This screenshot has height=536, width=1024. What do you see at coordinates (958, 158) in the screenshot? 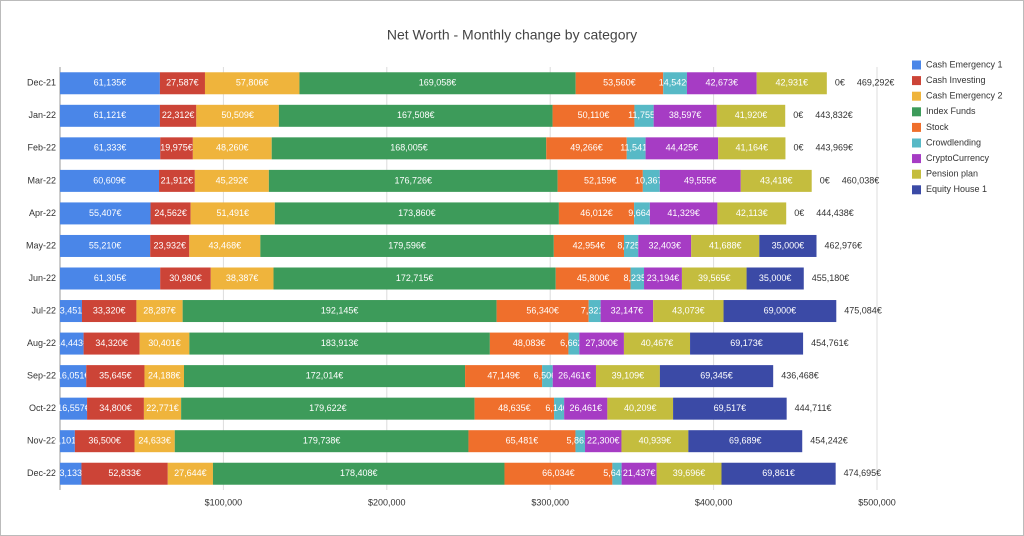
I see `legend-label: CryptoCurrency` at bounding box center [958, 158].